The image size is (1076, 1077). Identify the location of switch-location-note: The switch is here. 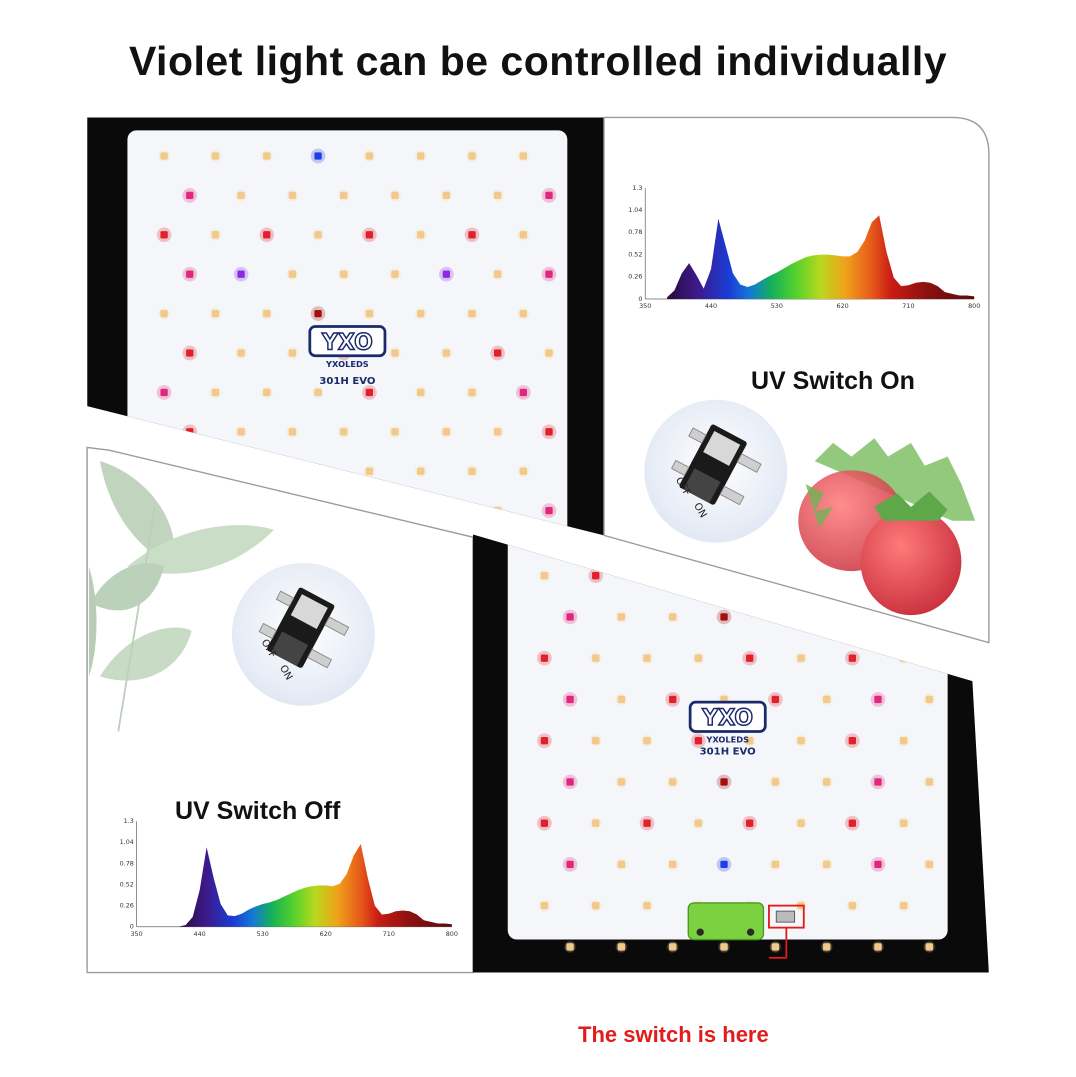
(673, 1034).